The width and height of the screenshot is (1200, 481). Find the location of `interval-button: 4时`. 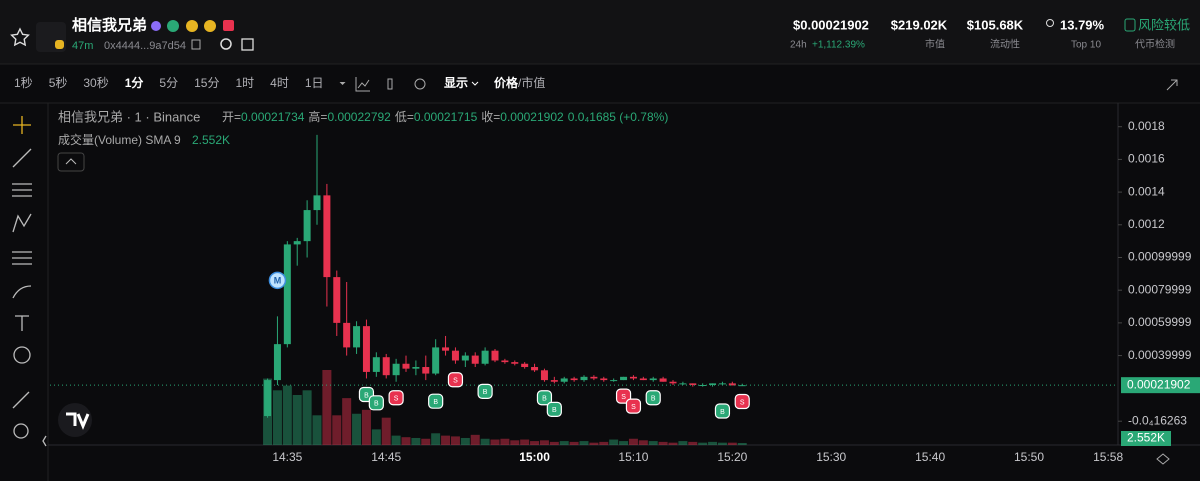

interval-button: 4时 is located at coordinates (279, 83).